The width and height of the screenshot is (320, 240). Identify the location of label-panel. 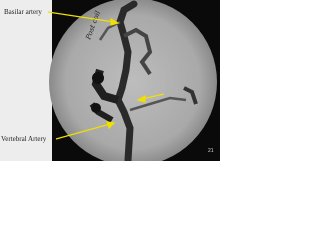
(26, 80).